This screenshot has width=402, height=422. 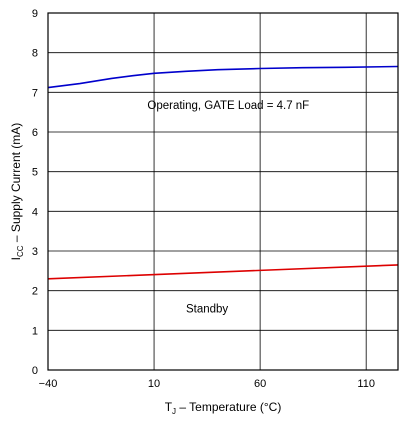 What do you see at coordinates (35, 14) in the screenshot?
I see `y-tick-label: 9` at bounding box center [35, 14].